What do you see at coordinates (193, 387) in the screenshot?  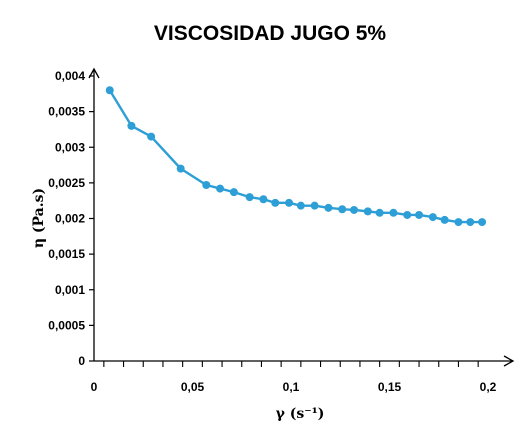 I see `x-tick-label: 0,05` at bounding box center [193, 387].